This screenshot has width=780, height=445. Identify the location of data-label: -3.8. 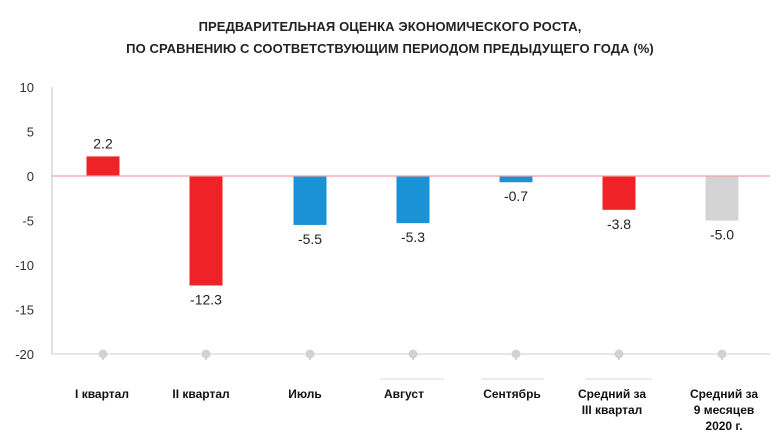
(619, 224).